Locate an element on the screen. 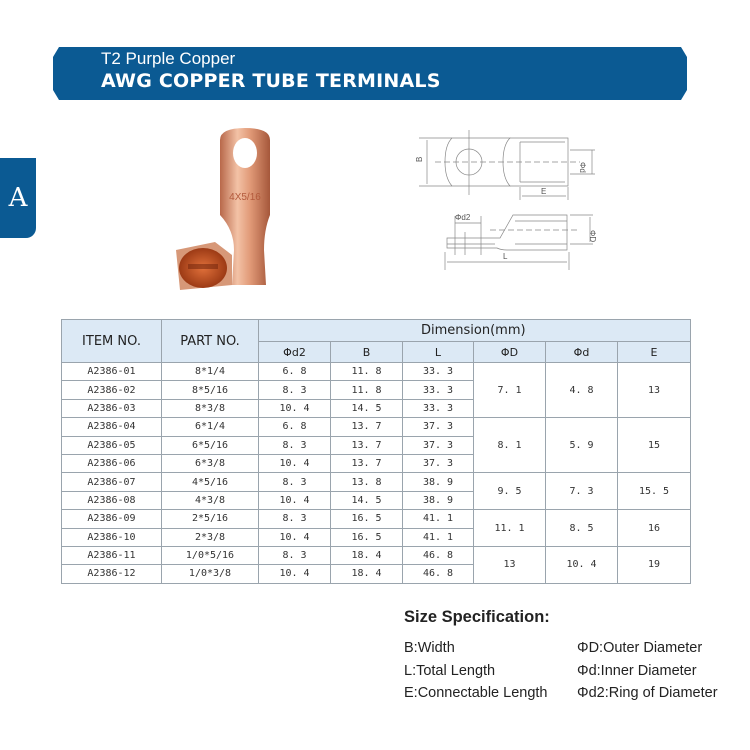 This screenshot has width=750, height=750. table-row: A2386-10 2*3/8 10. 4 16. 5 41. 1 is located at coordinates (376, 537).